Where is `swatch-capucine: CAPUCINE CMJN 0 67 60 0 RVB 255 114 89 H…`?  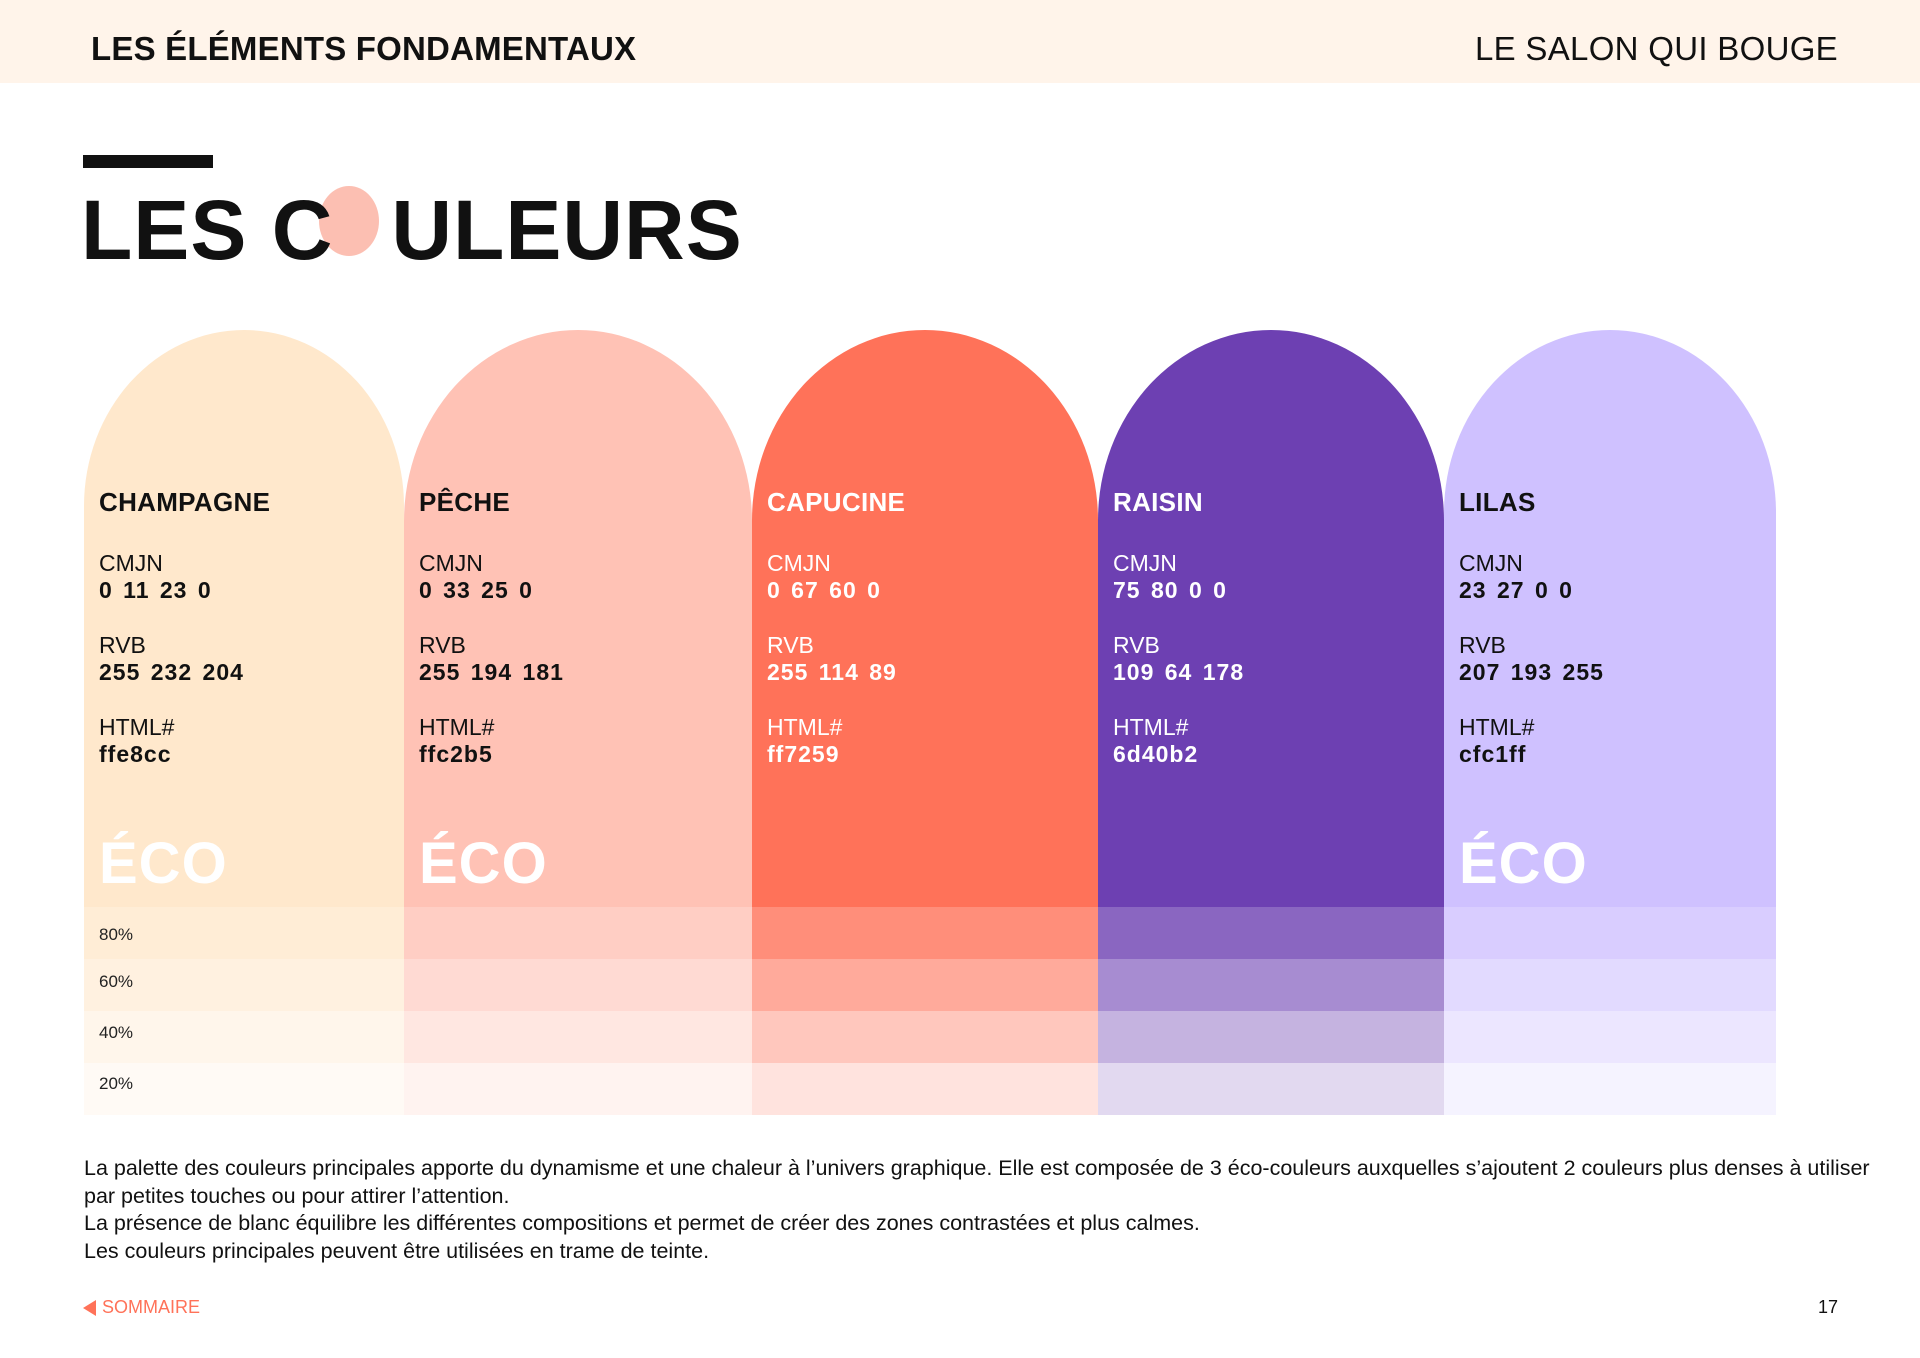 swatch-capucine: CAPUCINE CMJN 0 67 60 0 RVB 255 114 89 H… is located at coordinates (925, 722).